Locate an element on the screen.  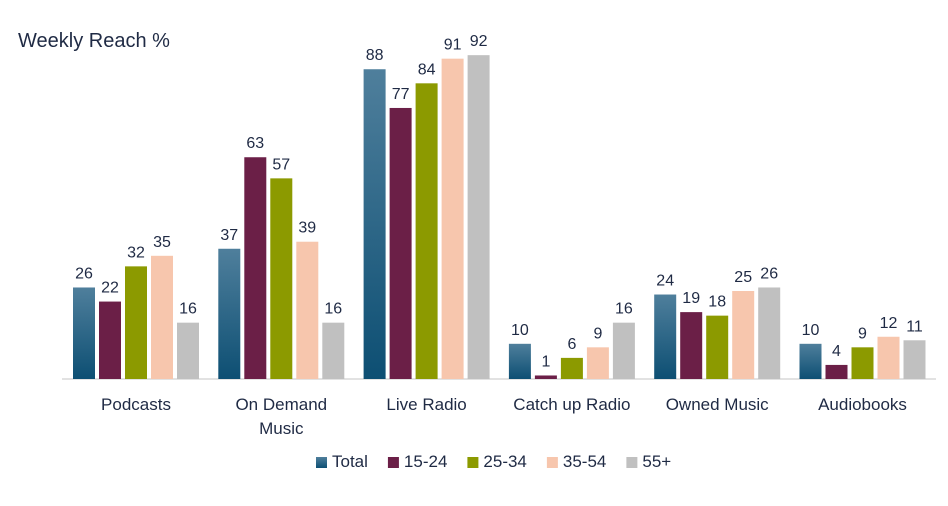
value-label: 63 is located at coordinates (255, 143).